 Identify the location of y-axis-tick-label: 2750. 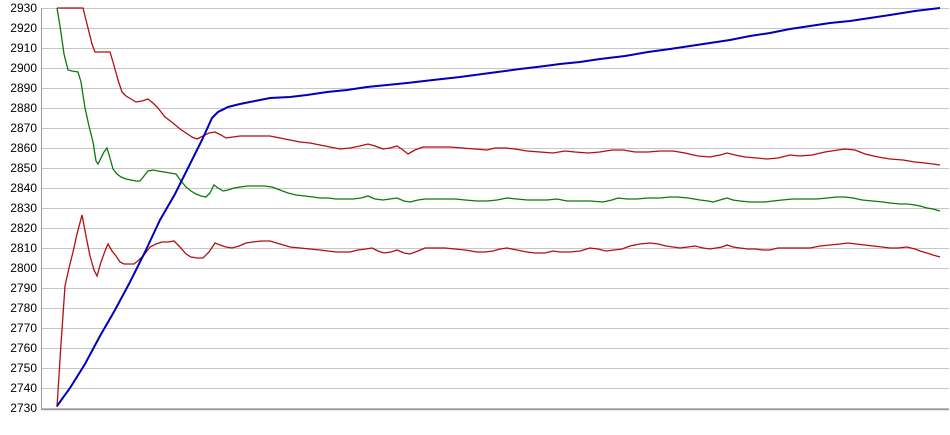
(23, 368).